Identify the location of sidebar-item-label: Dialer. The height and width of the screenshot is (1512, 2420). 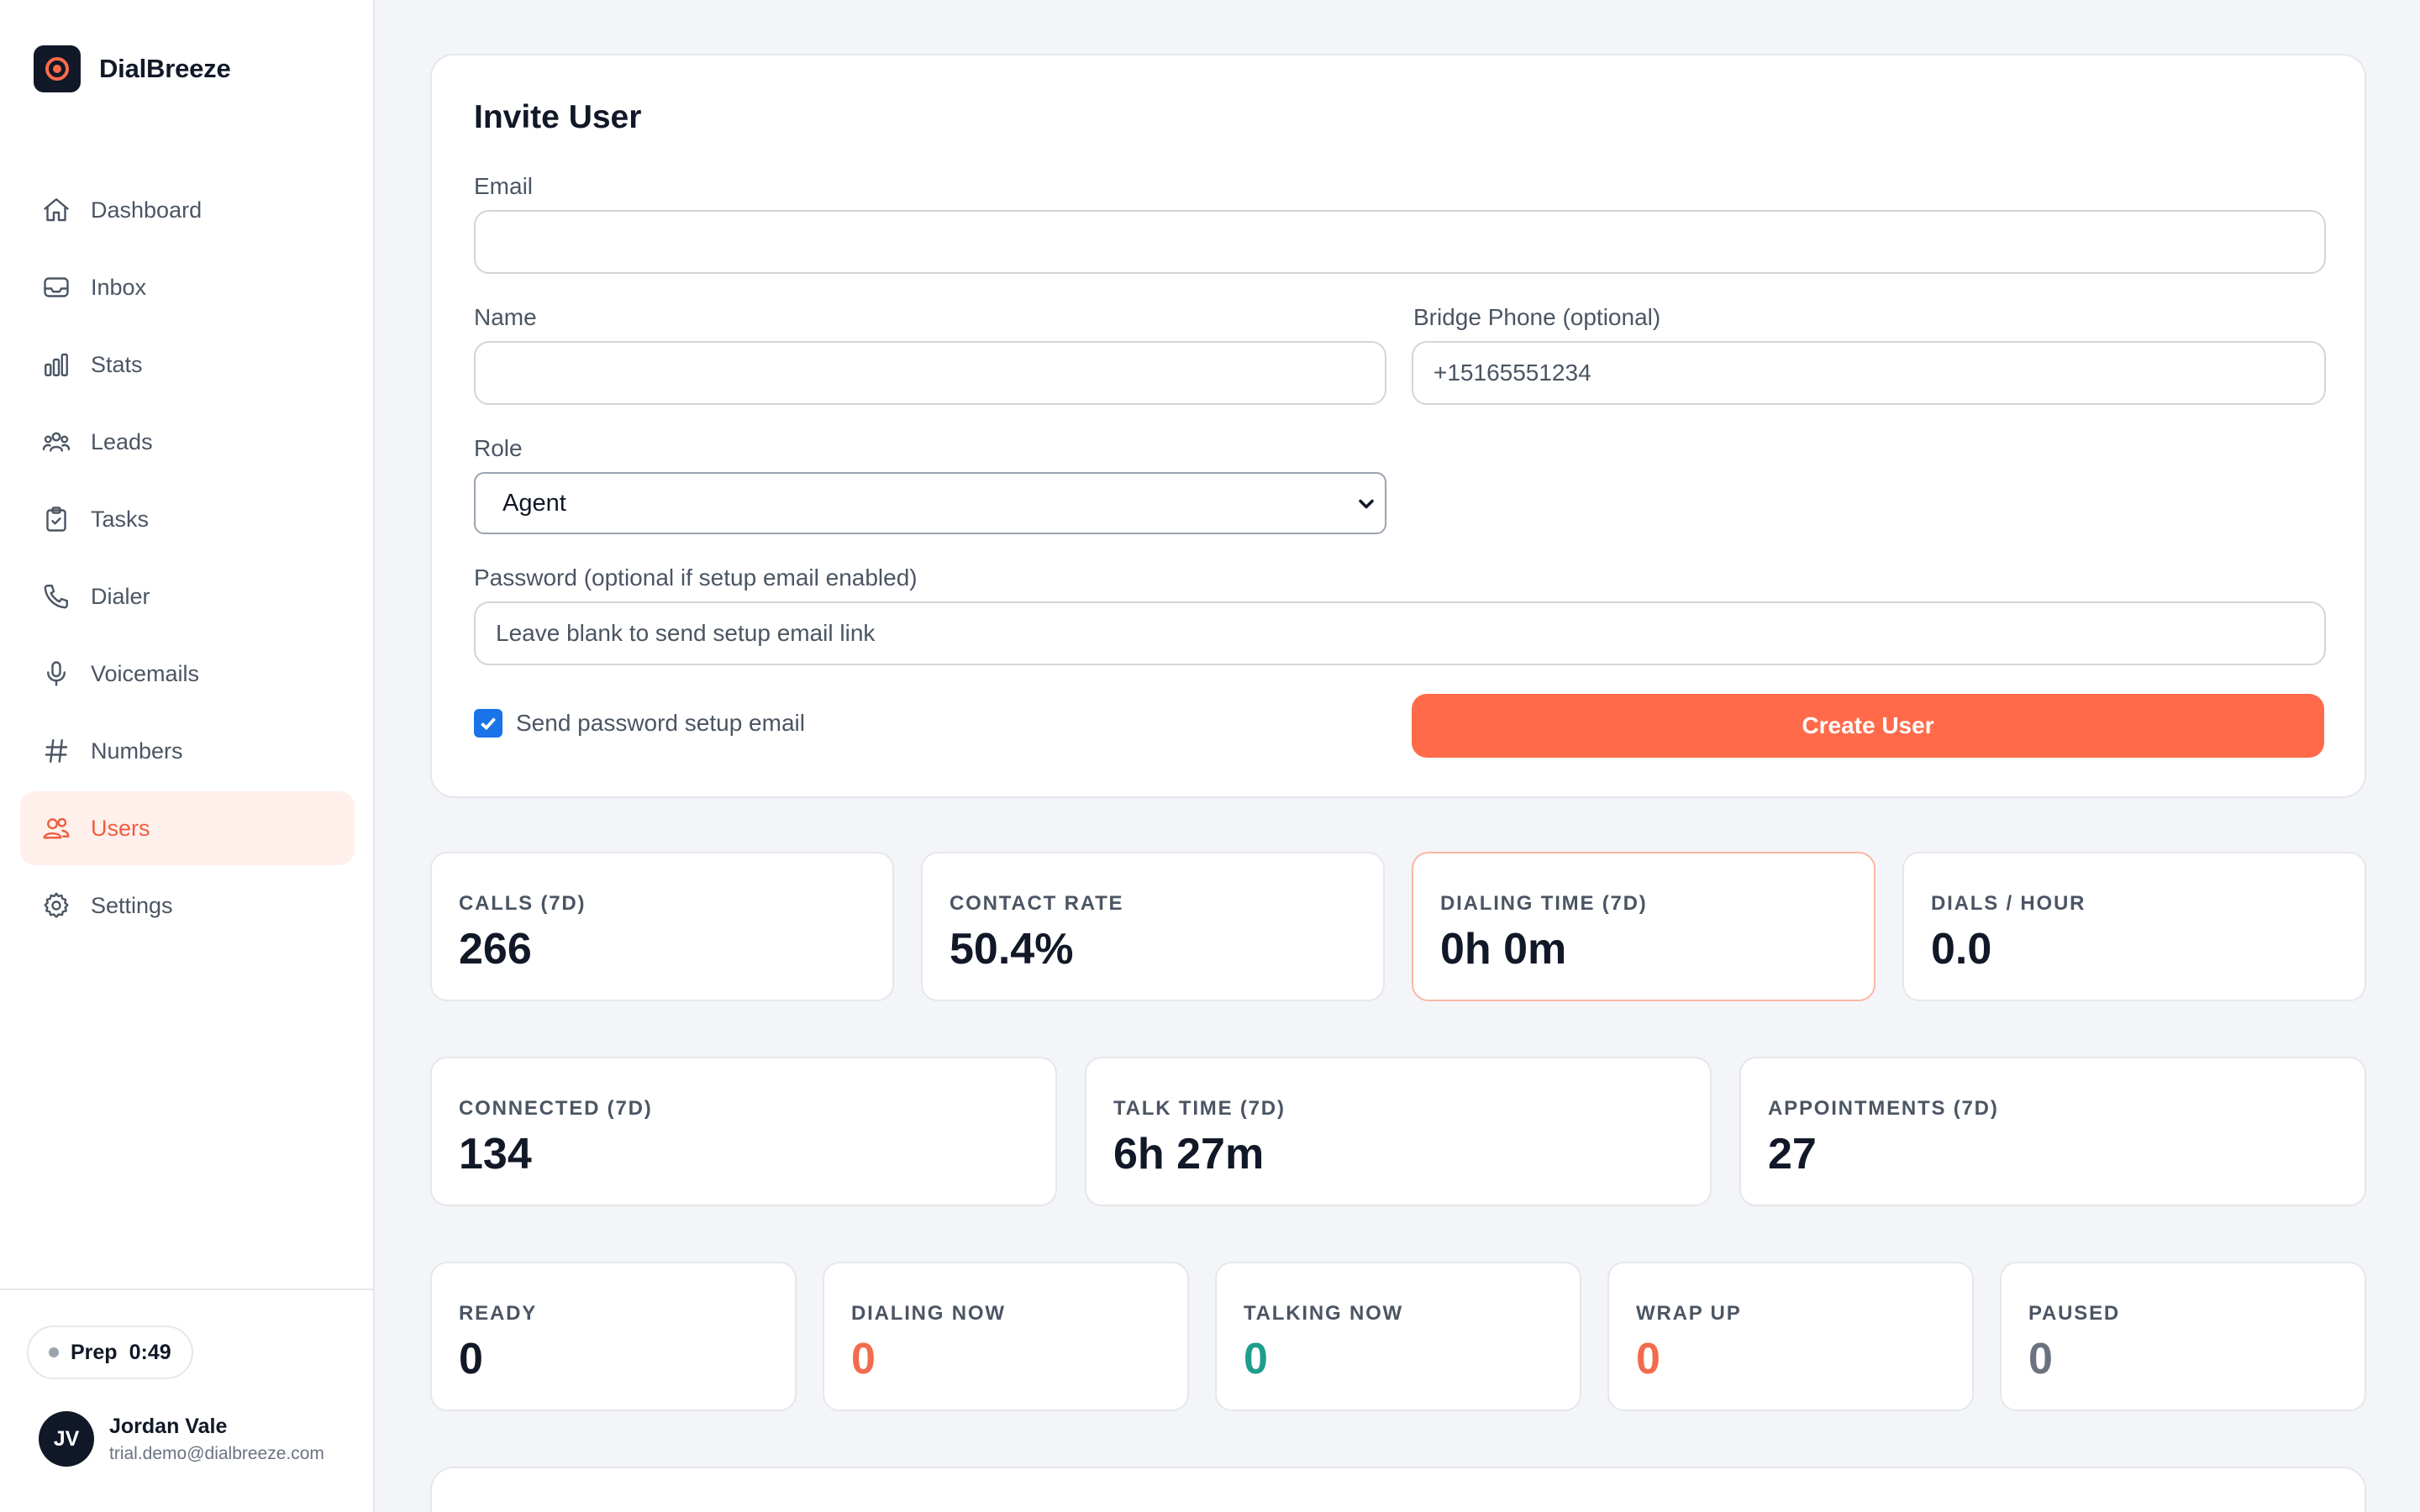
(120, 596).